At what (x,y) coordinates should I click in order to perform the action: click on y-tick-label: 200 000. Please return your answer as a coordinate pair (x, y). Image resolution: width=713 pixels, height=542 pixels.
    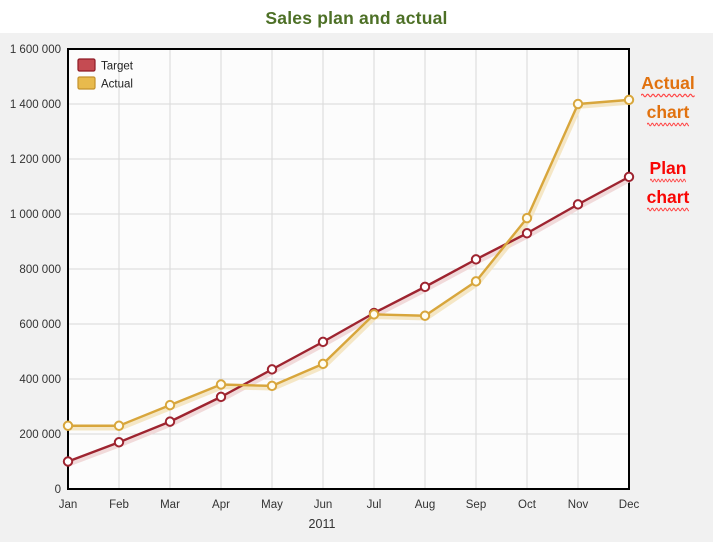
    Looking at the image, I should click on (40, 435).